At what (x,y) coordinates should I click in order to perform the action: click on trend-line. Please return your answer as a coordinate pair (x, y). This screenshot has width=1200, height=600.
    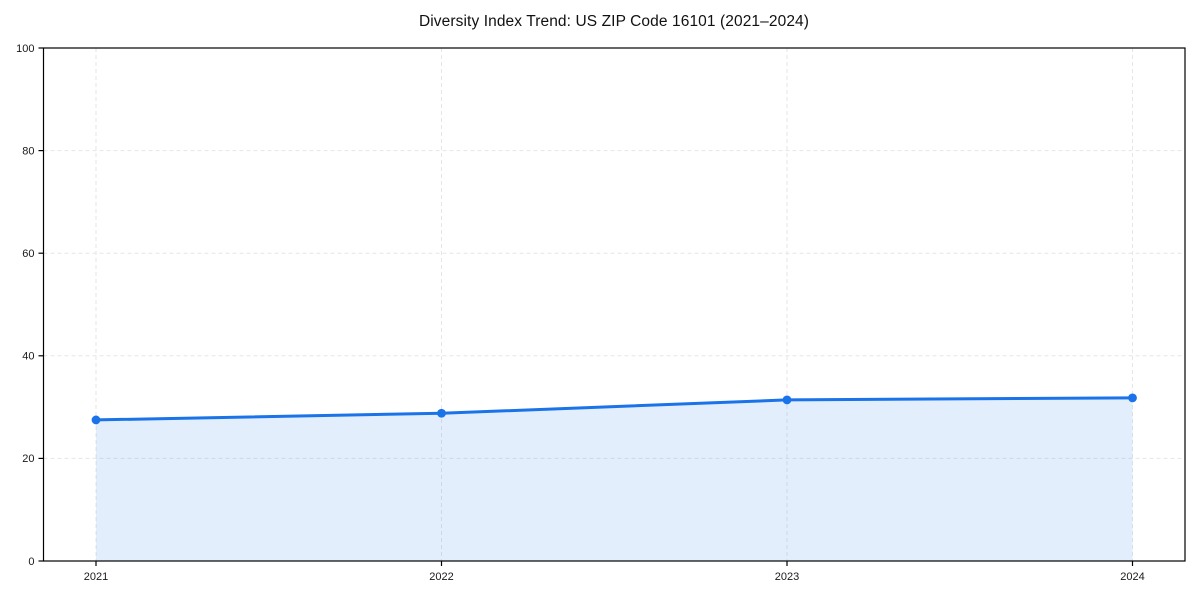
    Looking at the image, I should click on (614, 409).